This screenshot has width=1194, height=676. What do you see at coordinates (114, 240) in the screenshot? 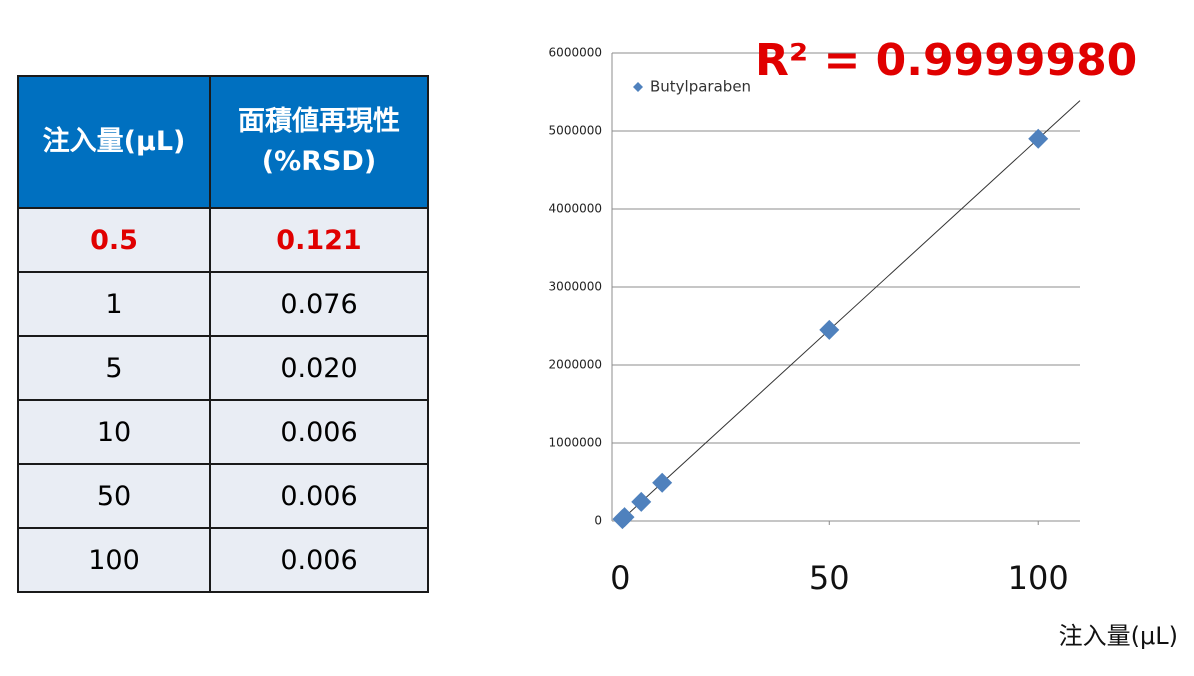
I see `table-cell: 0.5` at bounding box center [114, 240].